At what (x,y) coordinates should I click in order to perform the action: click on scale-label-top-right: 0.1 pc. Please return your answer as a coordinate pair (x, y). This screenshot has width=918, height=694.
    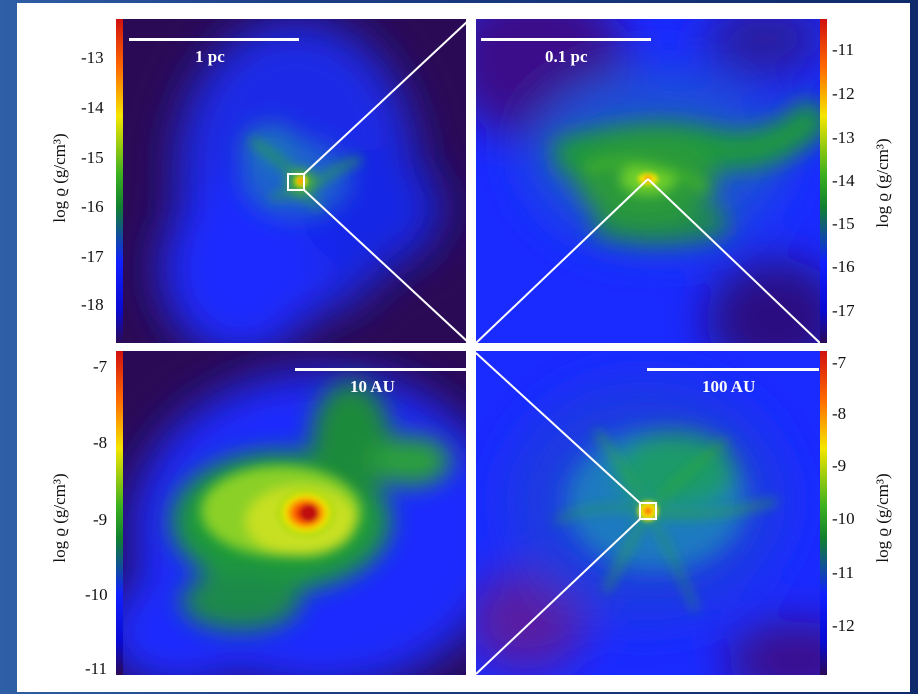
    Looking at the image, I should click on (566, 56).